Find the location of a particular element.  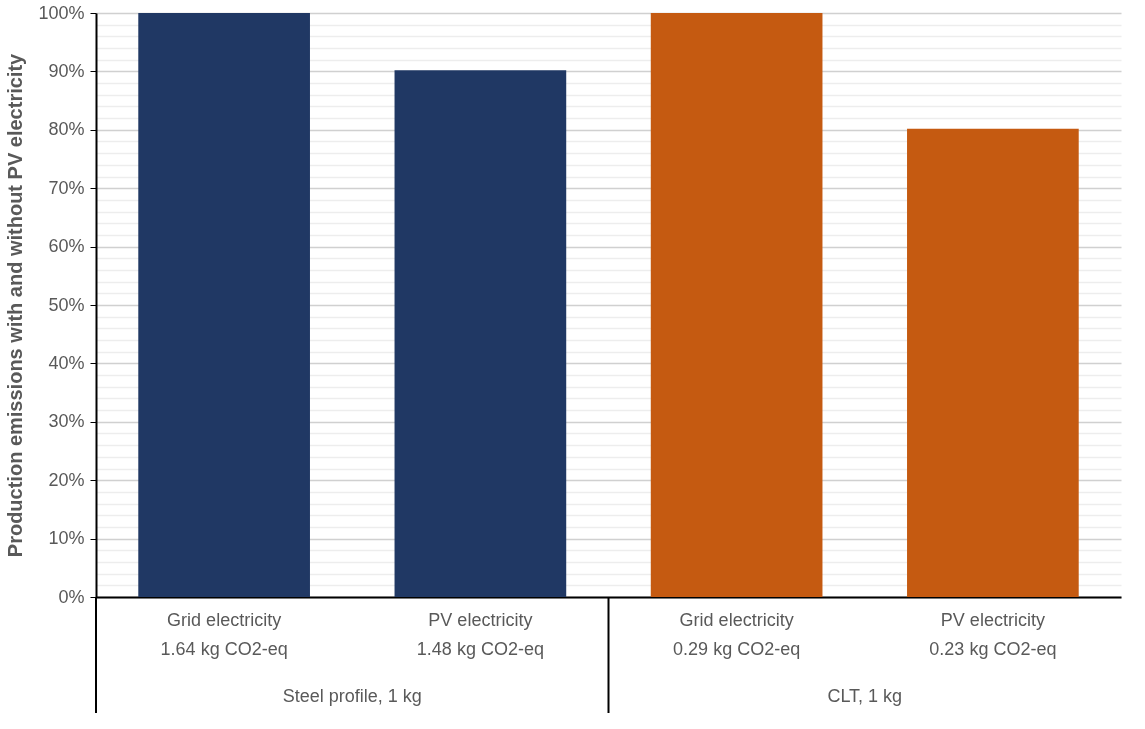

text: Steel profile, 1 kg is located at coordinates (352, 696).